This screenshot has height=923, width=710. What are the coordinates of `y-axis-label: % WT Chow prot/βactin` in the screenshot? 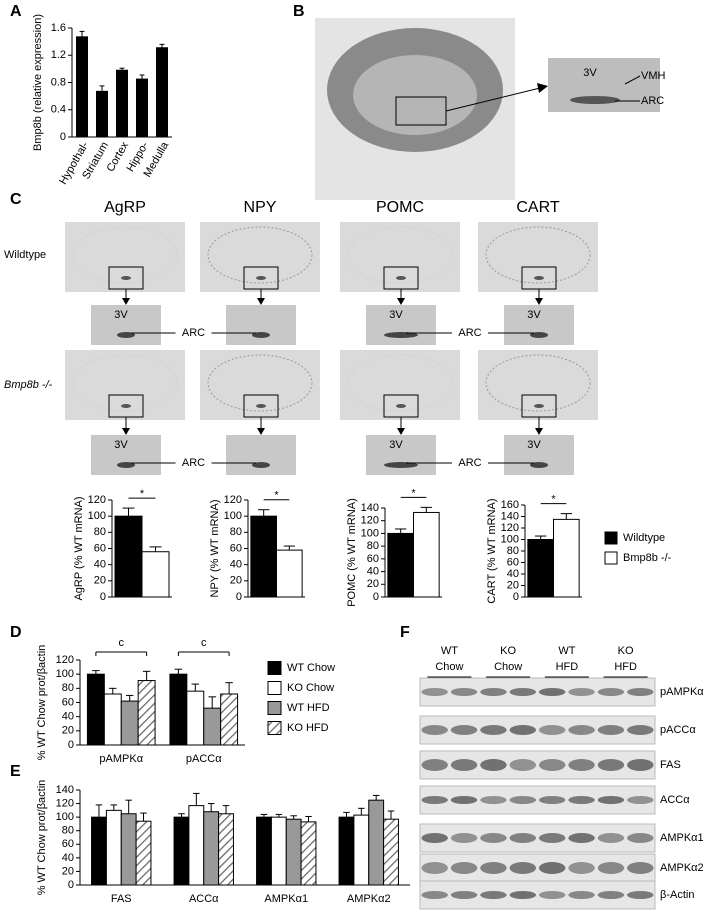 It's located at (42, 703).